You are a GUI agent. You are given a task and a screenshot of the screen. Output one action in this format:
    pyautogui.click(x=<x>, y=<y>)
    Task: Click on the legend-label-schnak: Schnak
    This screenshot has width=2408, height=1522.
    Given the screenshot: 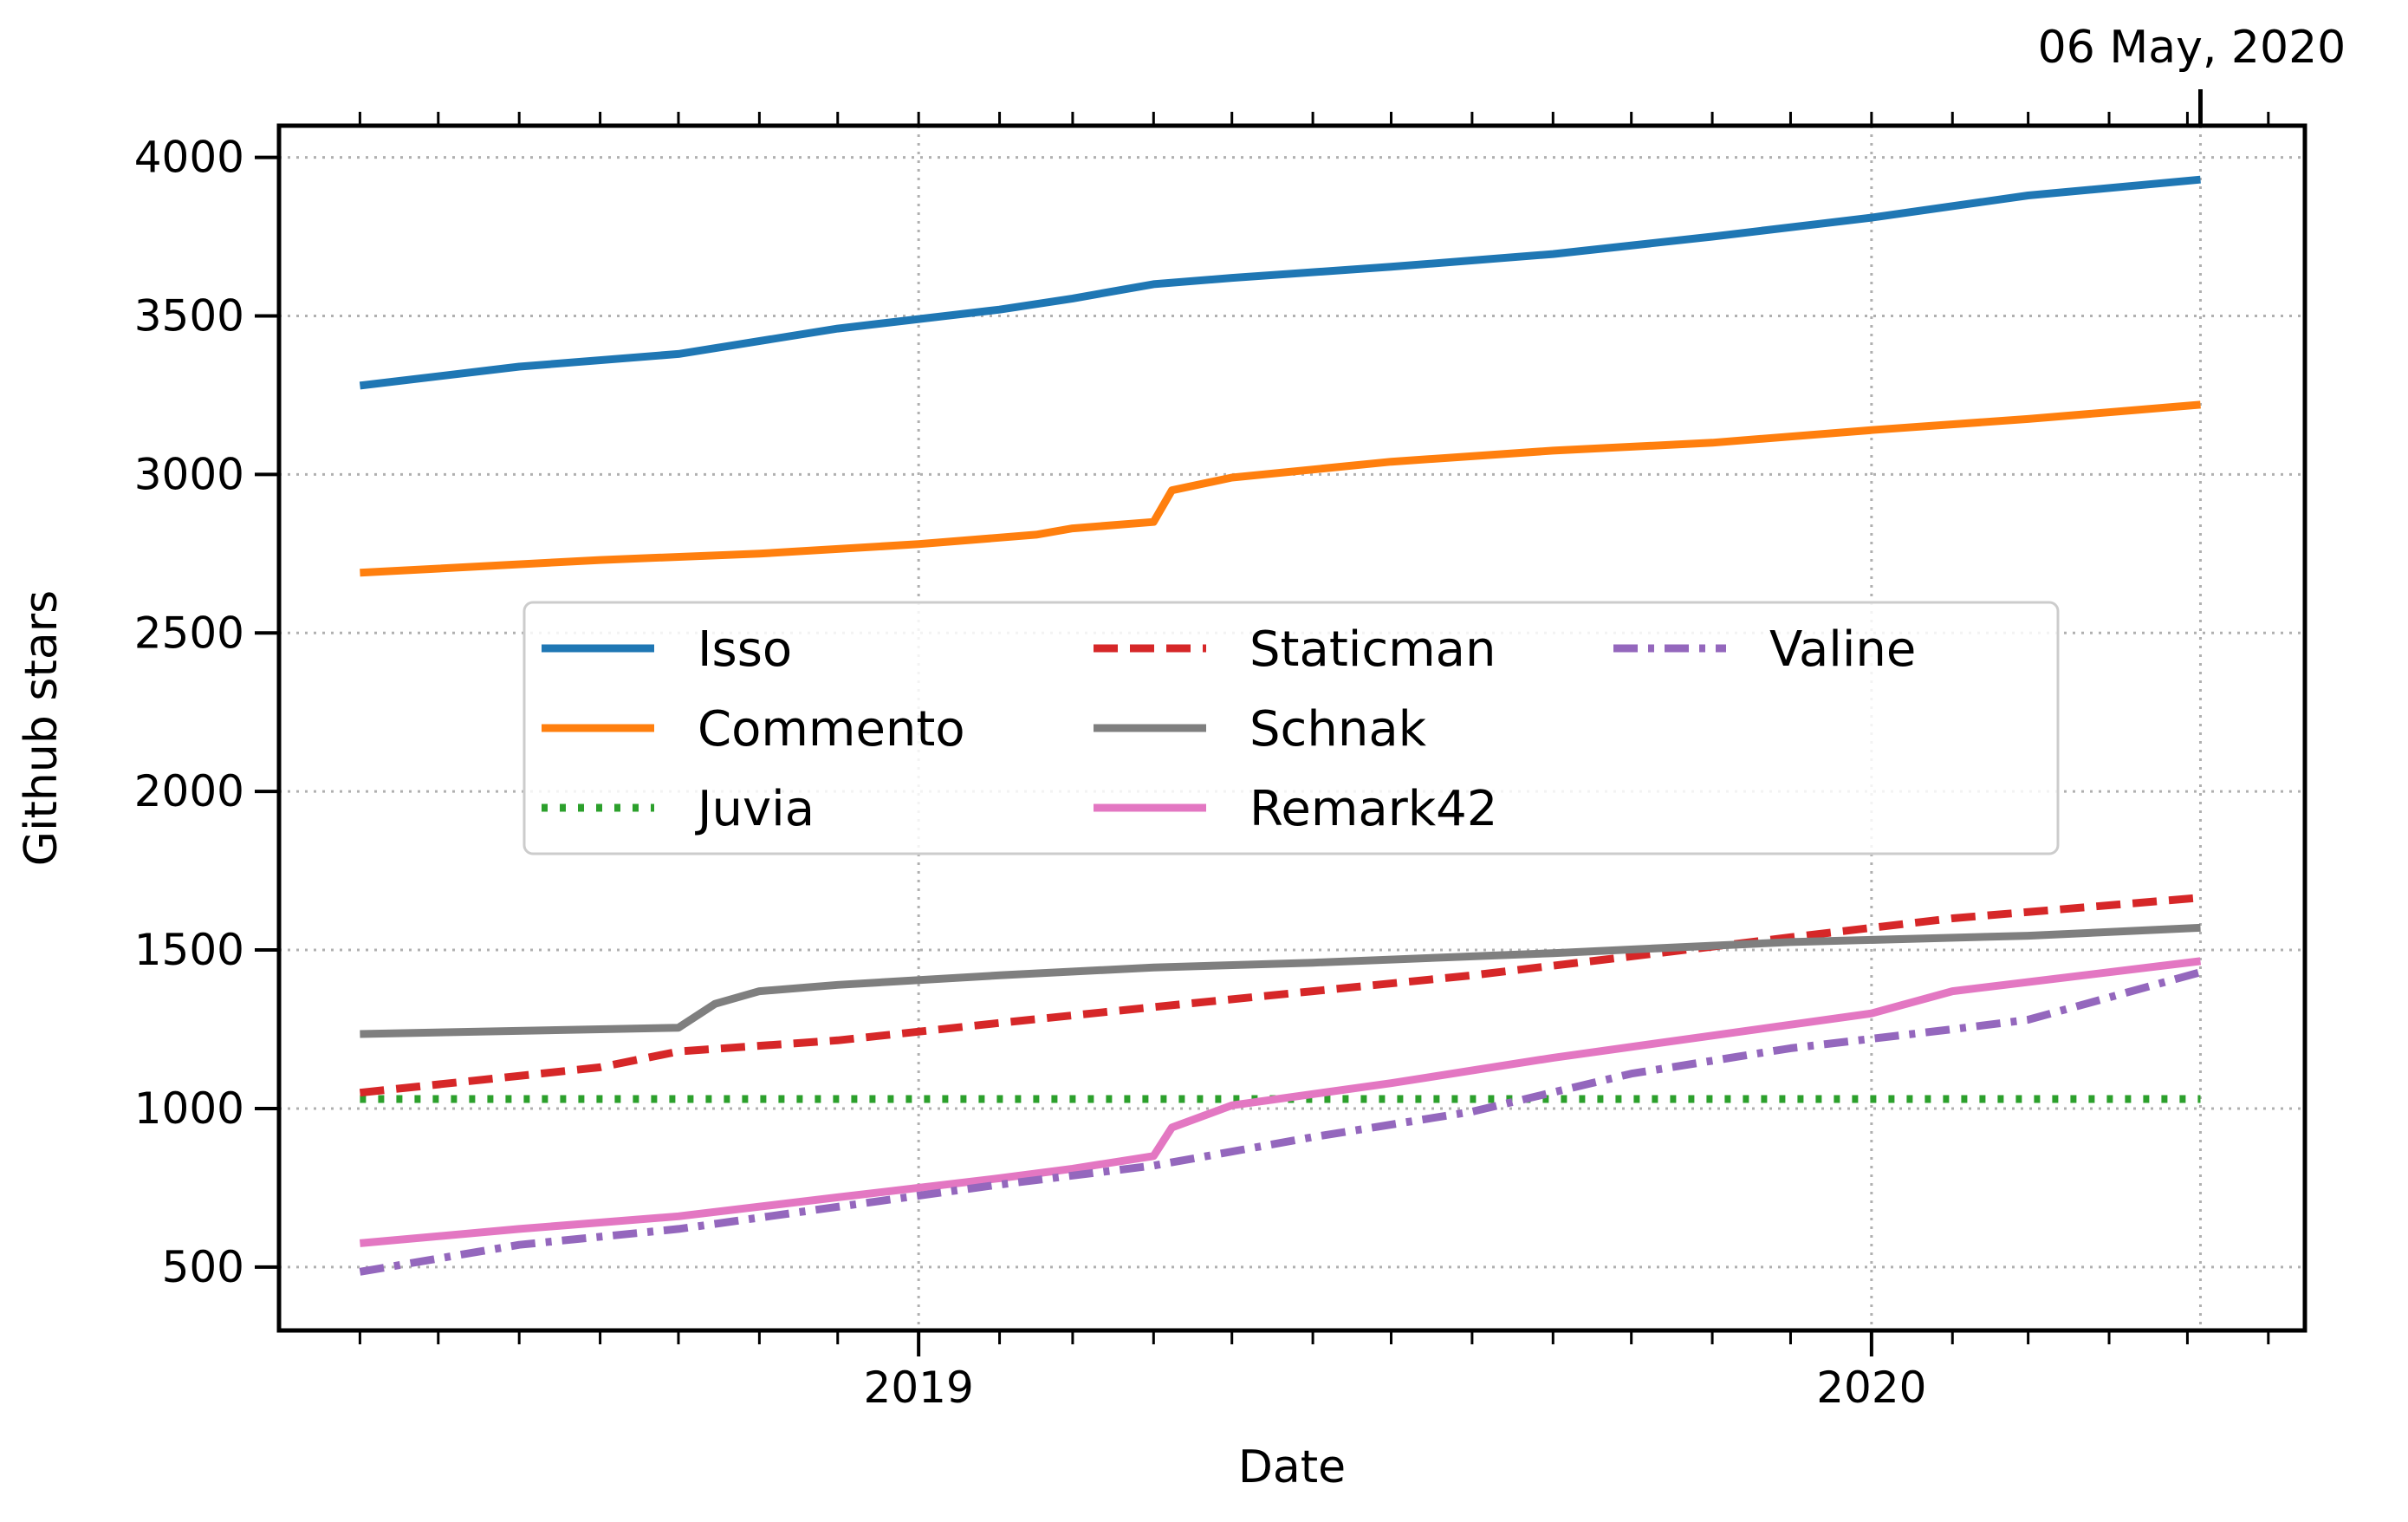 What is the action you would take?
    pyautogui.click(x=1338, y=730)
    